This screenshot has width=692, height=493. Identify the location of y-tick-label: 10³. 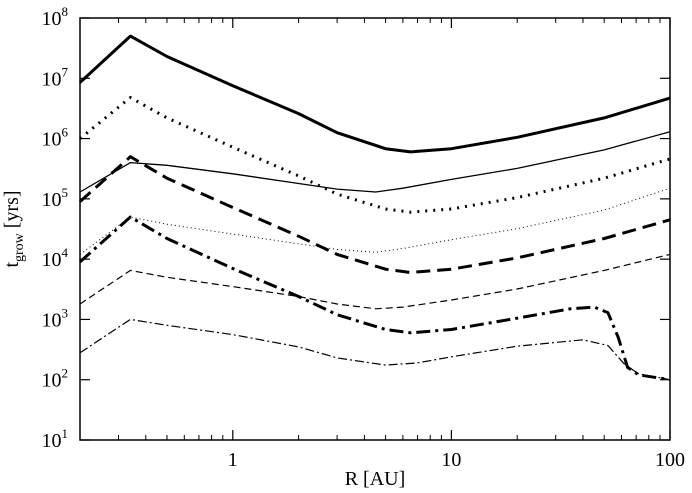
(55, 318).